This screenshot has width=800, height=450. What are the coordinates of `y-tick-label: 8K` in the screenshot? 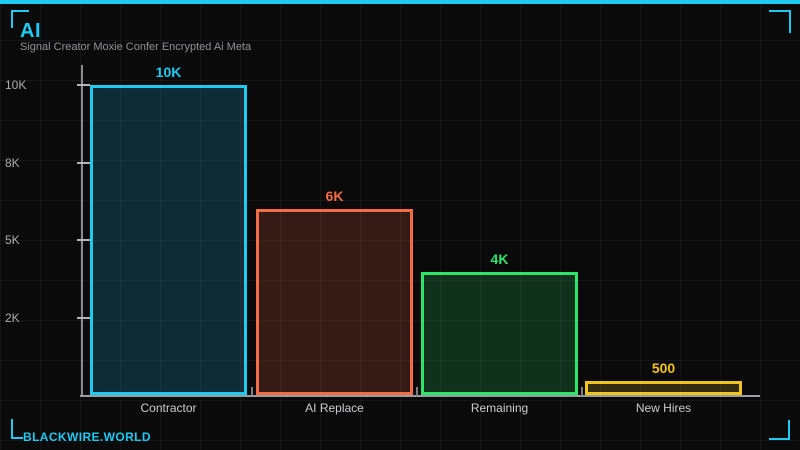 It's located at (12, 163).